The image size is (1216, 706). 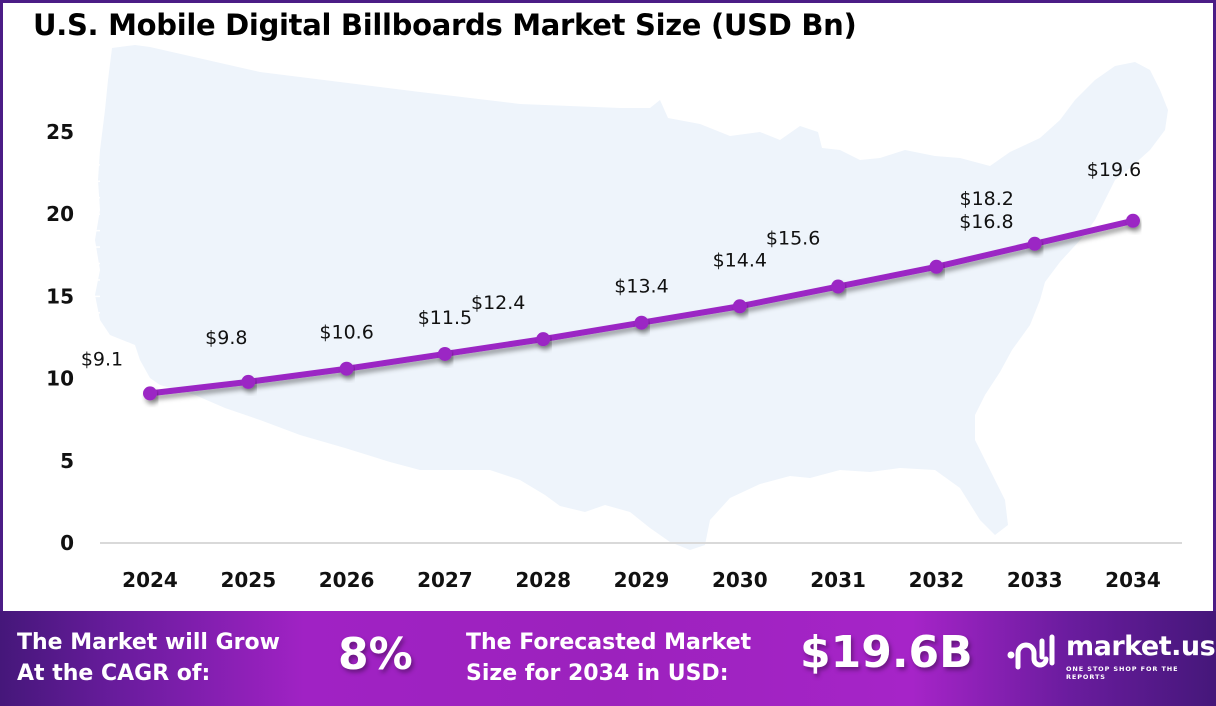 I want to click on y-tick-label: 5, so click(x=67, y=461).